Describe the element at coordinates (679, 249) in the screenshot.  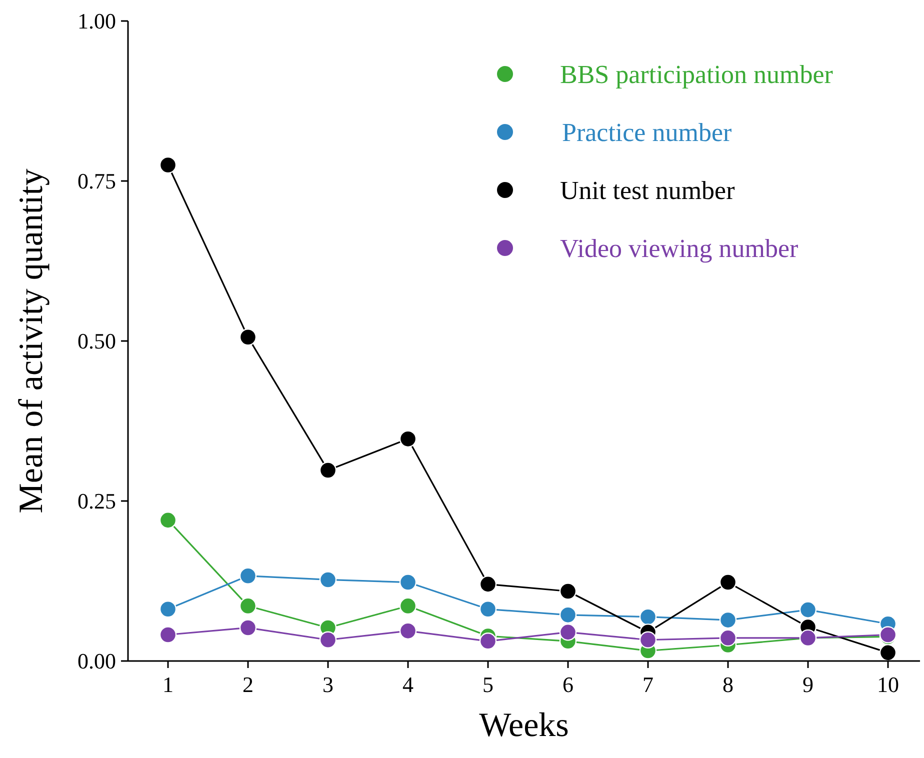
I see `legend-label: Video viewing number` at that location.